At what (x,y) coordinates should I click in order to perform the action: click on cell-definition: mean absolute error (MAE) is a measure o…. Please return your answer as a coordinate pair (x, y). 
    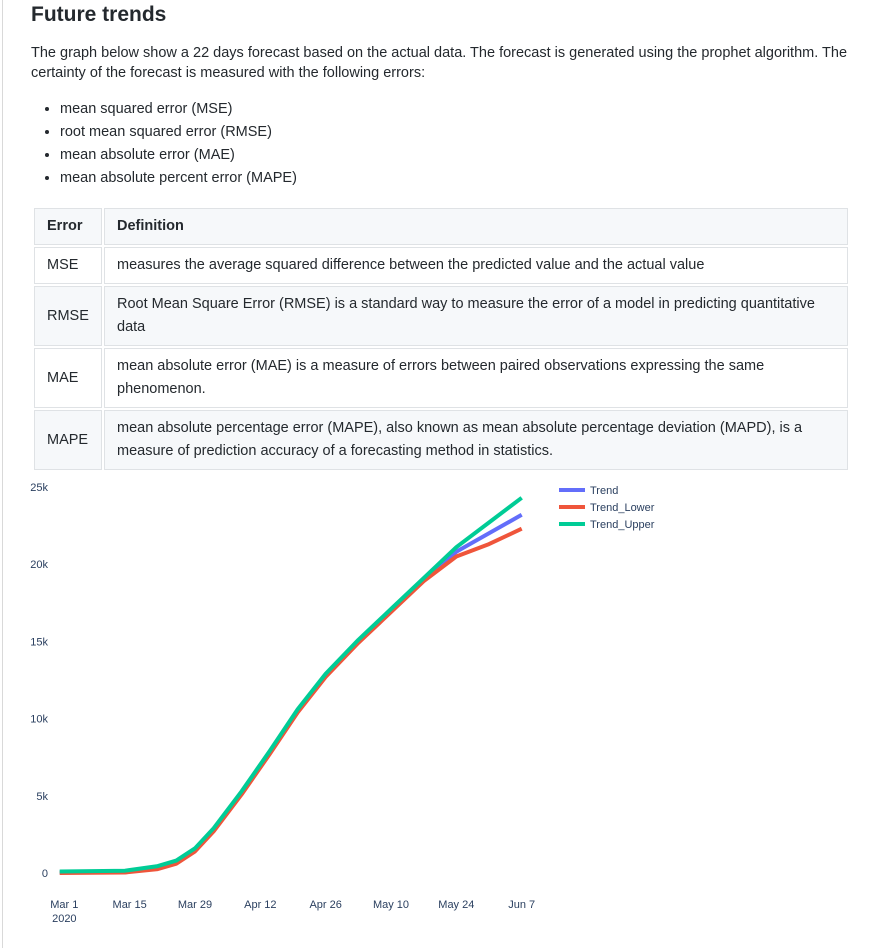
    Looking at the image, I should click on (476, 378).